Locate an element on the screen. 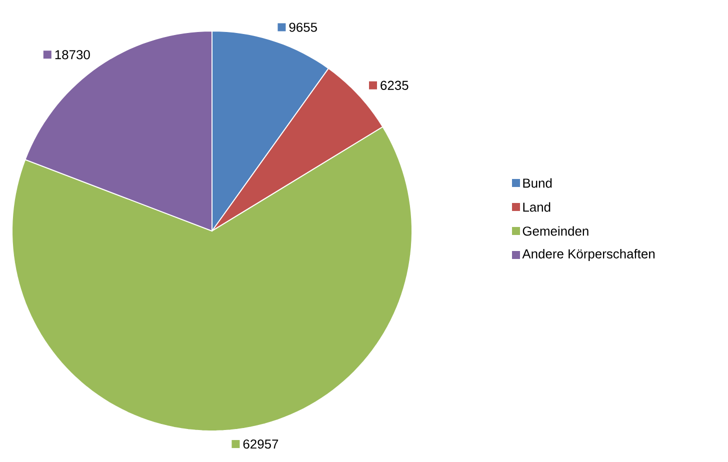  data-label: 6235 is located at coordinates (394, 85).